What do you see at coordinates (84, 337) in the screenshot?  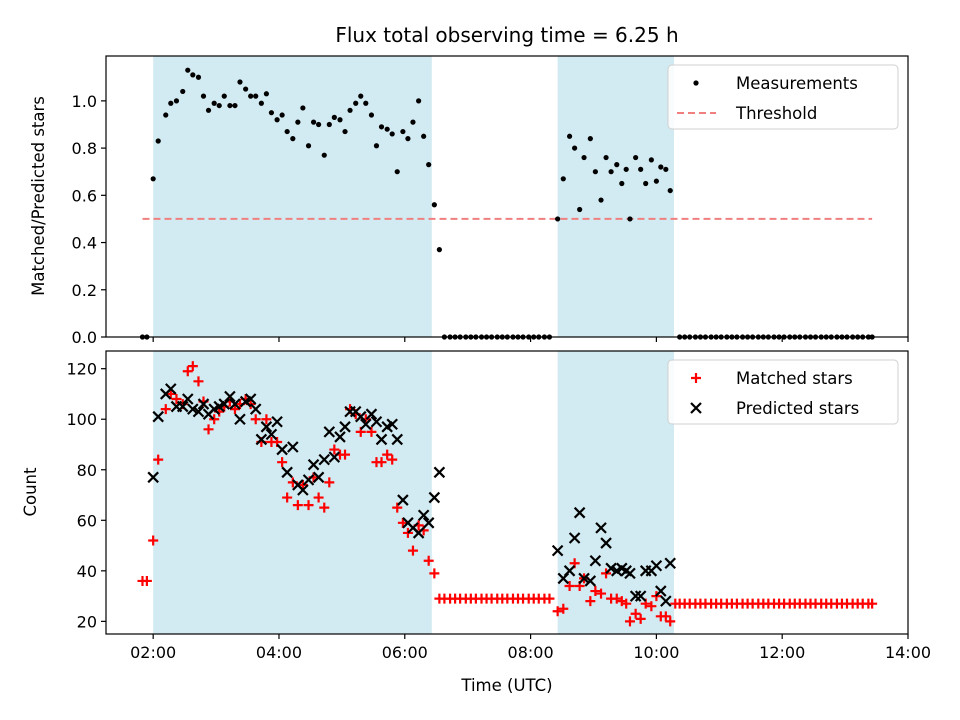 I see `y-tick-label: 0.0` at bounding box center [84, 337].